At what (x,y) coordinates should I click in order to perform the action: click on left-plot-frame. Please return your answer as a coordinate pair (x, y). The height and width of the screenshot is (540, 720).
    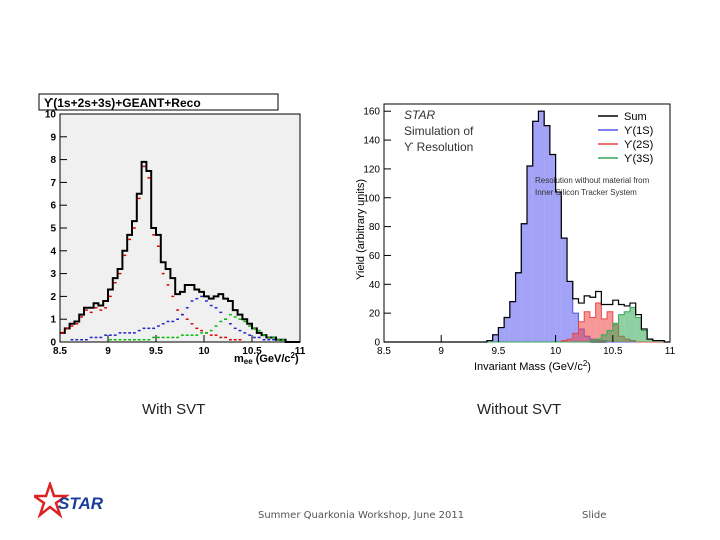
    Looking at the image, I should click on (180, 228).